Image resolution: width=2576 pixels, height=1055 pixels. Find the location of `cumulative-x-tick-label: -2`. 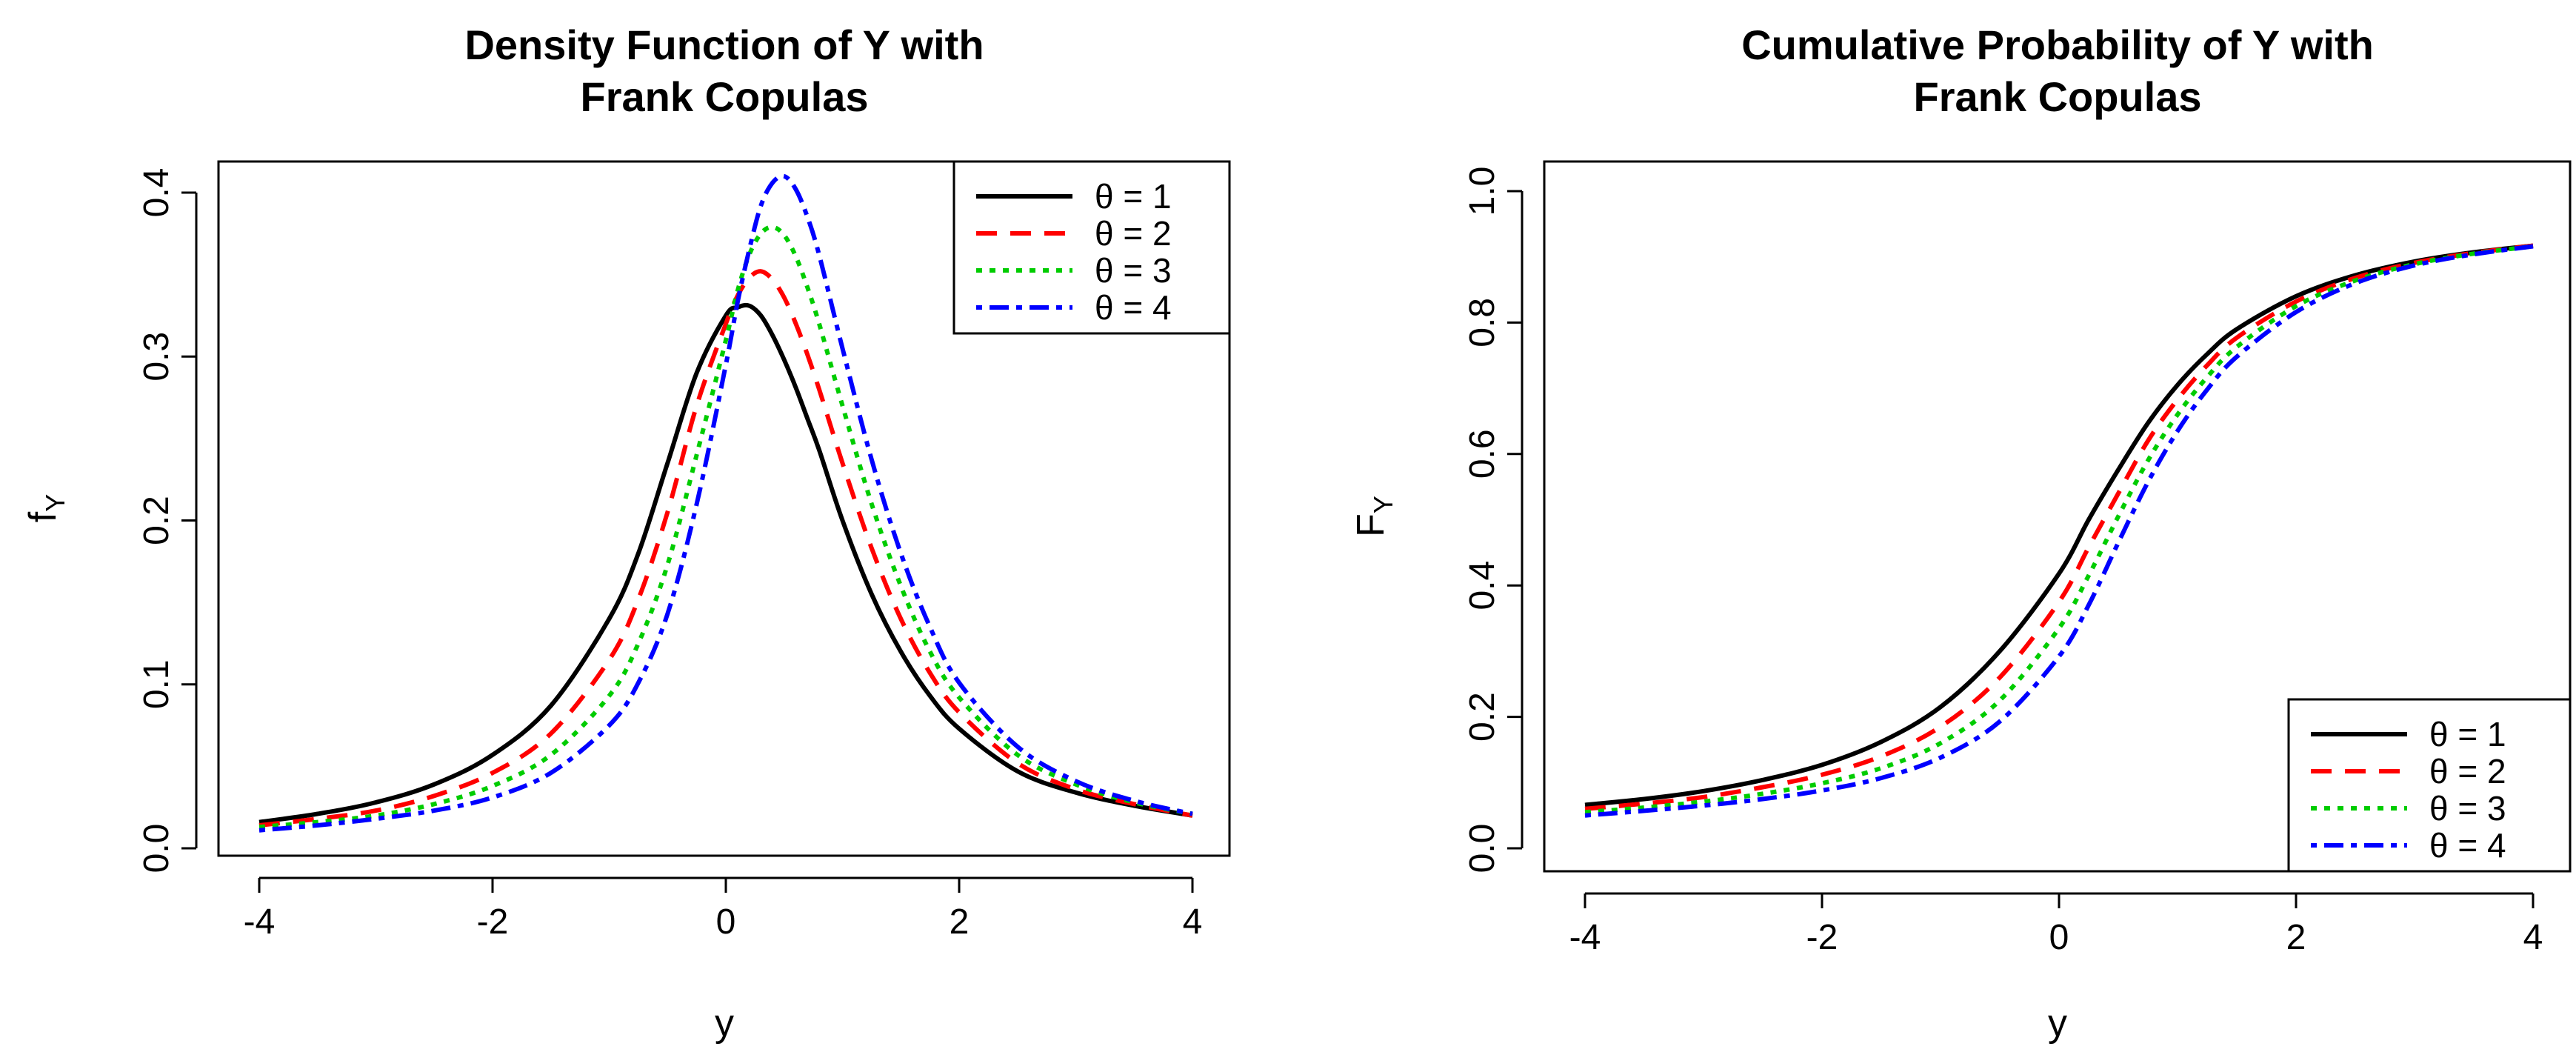

cumulative-x-tick-label: -2 is located at coordinates (1822, 937).